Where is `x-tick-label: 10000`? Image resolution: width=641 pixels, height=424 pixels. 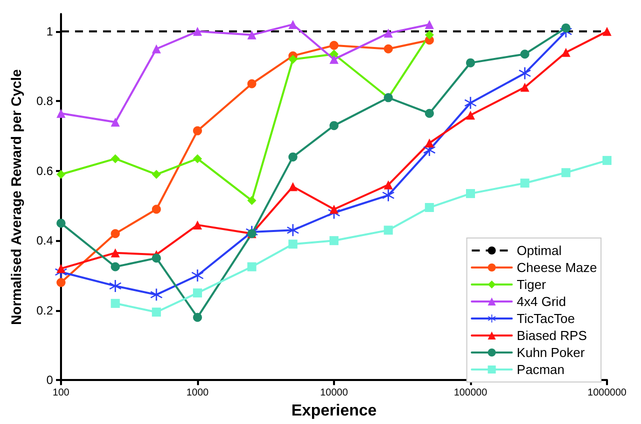
x-tick-label: 10000 is located at coordinates (334, 393).